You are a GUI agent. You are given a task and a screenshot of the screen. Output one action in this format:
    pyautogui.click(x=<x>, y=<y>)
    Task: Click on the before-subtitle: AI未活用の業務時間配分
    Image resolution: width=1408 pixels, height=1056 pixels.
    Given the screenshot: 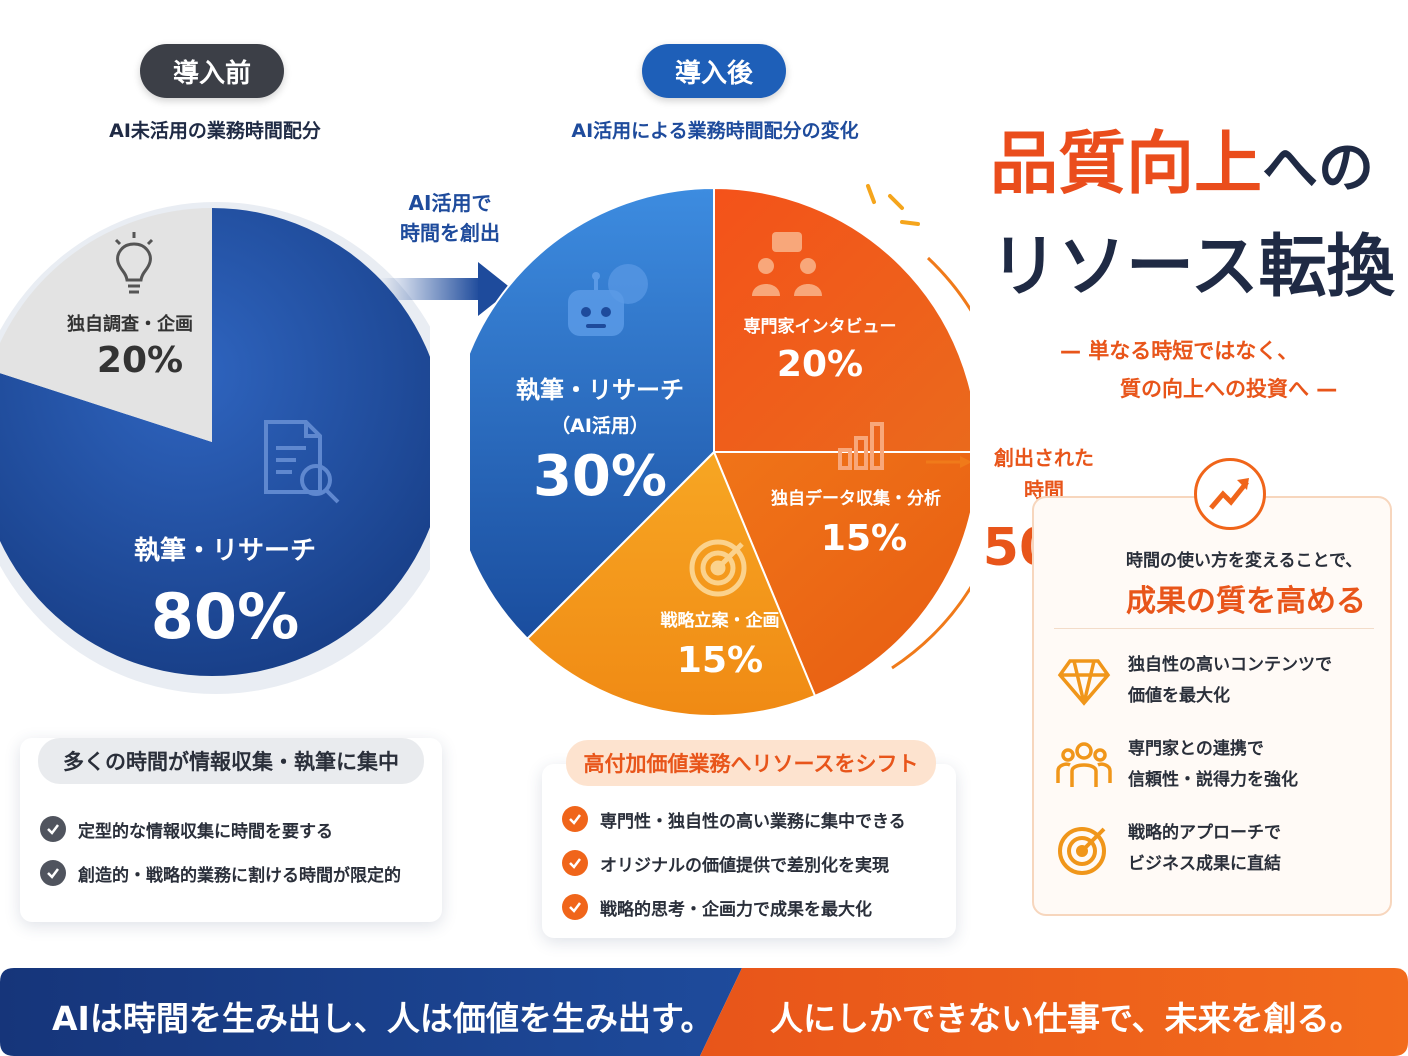 What is the action you would take?
    pyautogui.click(x=215, y=131)
    